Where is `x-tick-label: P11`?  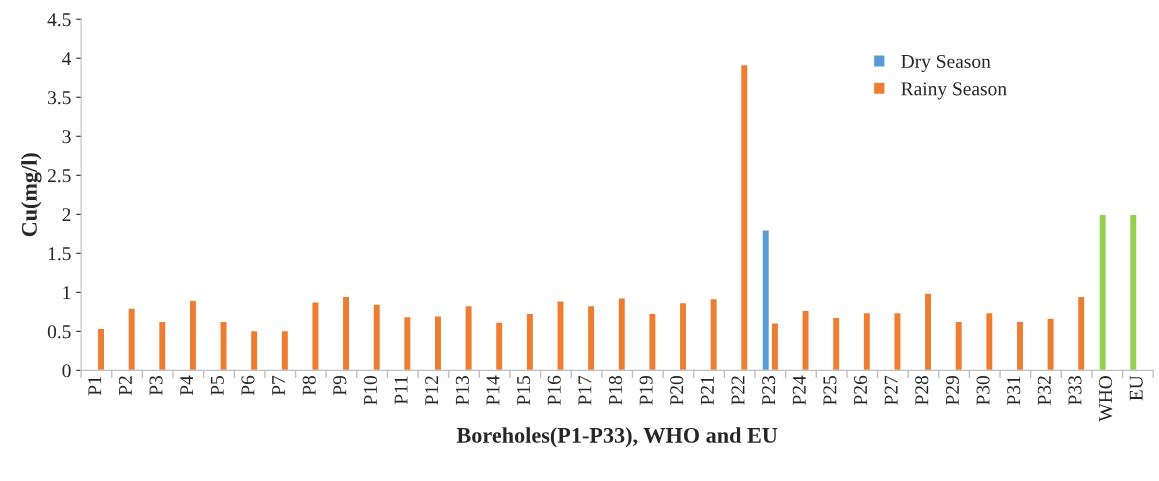
x-tick-label: P11 is located at coordinates (401, 390).